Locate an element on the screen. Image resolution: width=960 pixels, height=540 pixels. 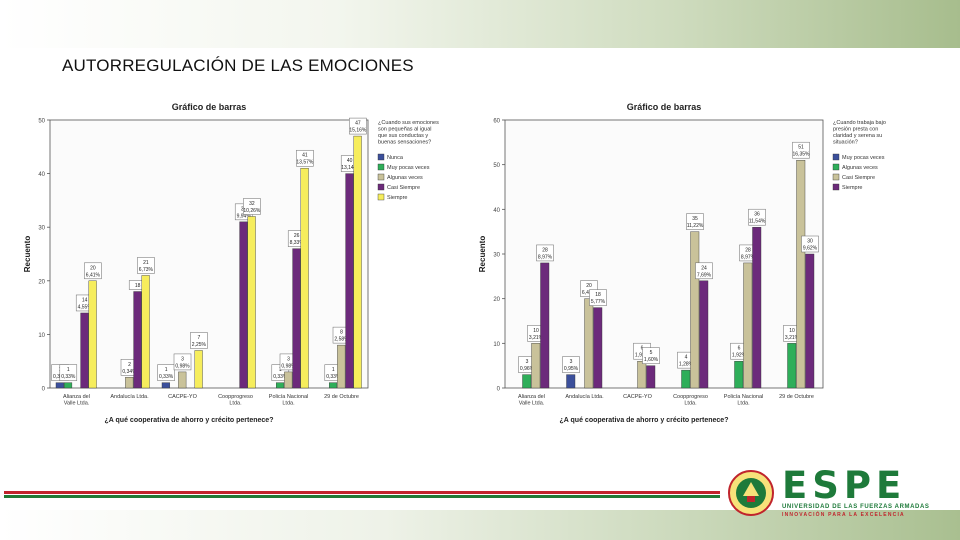
data-label: 47 15,16% is located at coordinates (358, 127).